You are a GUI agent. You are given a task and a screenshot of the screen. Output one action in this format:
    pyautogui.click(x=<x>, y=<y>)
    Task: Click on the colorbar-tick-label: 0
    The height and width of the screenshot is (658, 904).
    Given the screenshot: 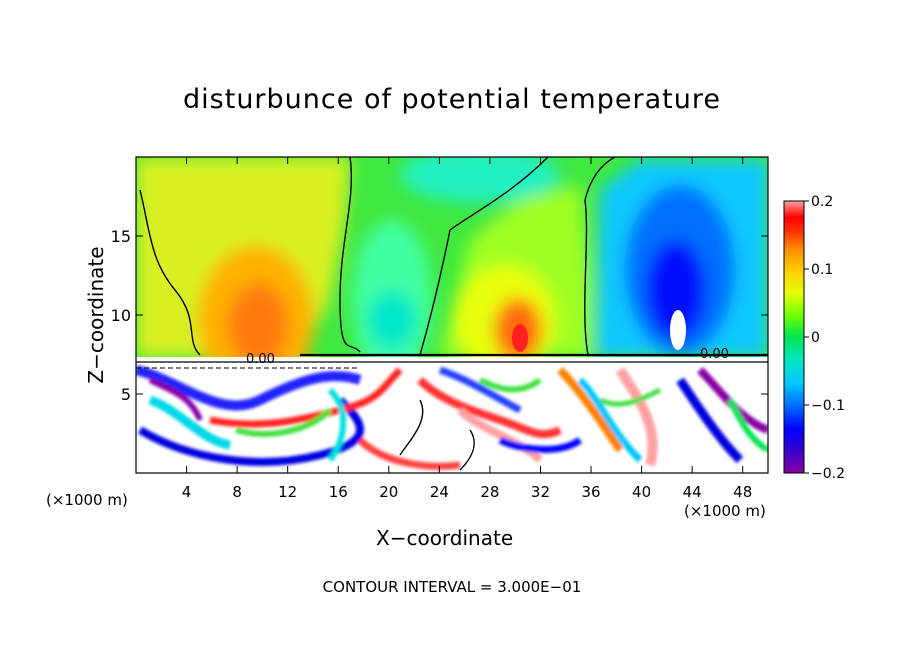 What is the action you would take?
    pyautogui.click(x=815, y=338)
    